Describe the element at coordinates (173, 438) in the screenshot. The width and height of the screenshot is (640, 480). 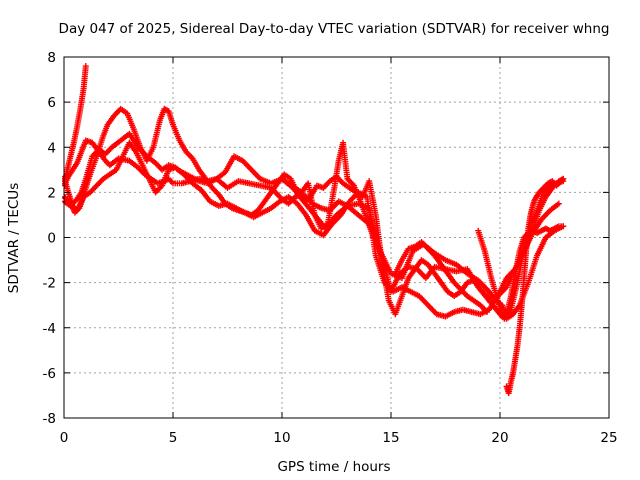
I see `x-tick-label: 5` at that location.